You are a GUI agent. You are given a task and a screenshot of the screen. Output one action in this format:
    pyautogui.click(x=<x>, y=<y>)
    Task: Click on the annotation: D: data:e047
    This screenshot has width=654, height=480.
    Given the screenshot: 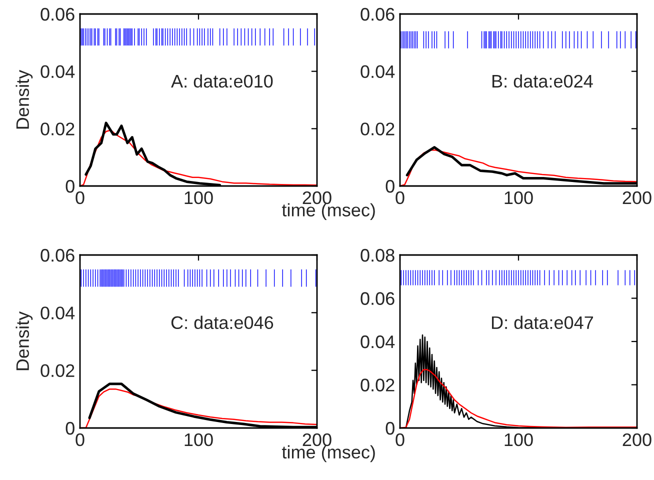 What is the action you would take?
    pyautogui.click(x=542, y=323)
    